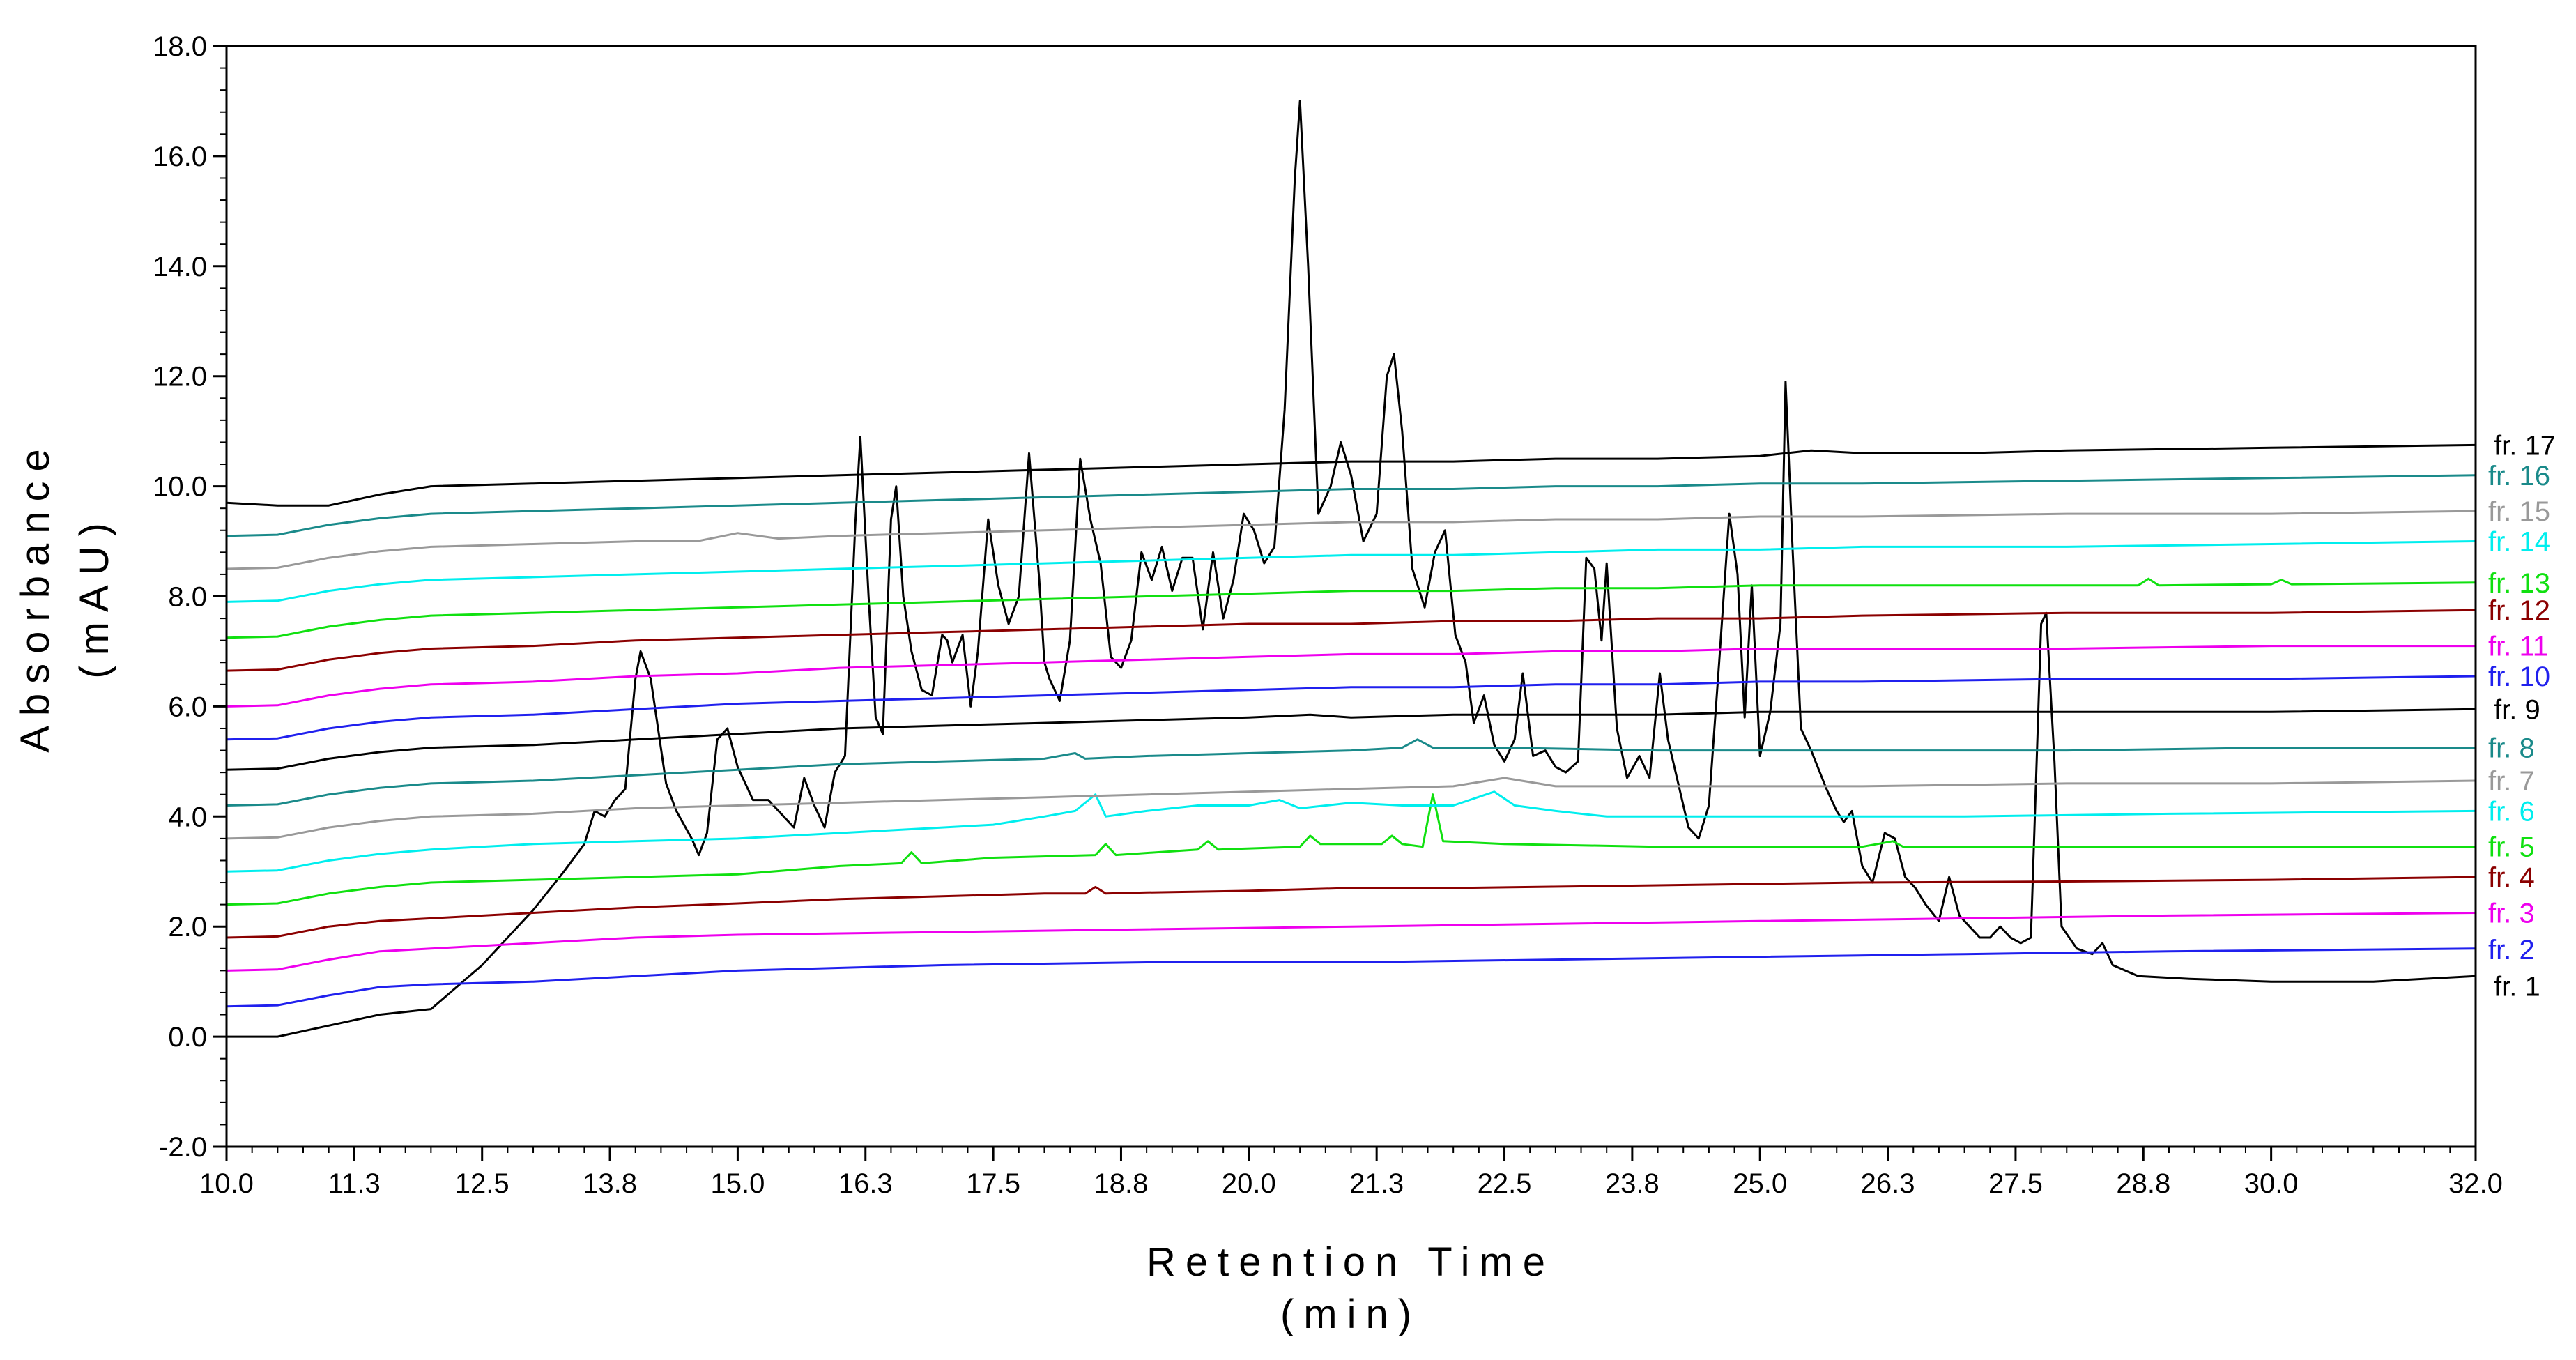  What do you see at coordinates (866, 1183) in the screenshot?
I see `x-tick-label: 16.3` at bounding box center [866, 1183].